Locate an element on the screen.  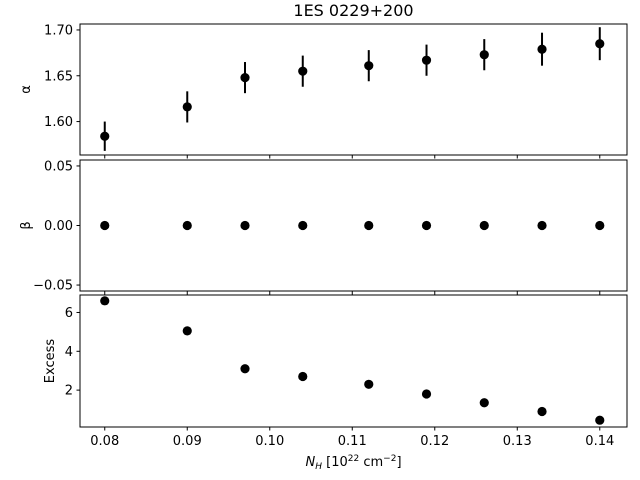
y-tick-label-excess: 6 is located at coordinates (69, 313).